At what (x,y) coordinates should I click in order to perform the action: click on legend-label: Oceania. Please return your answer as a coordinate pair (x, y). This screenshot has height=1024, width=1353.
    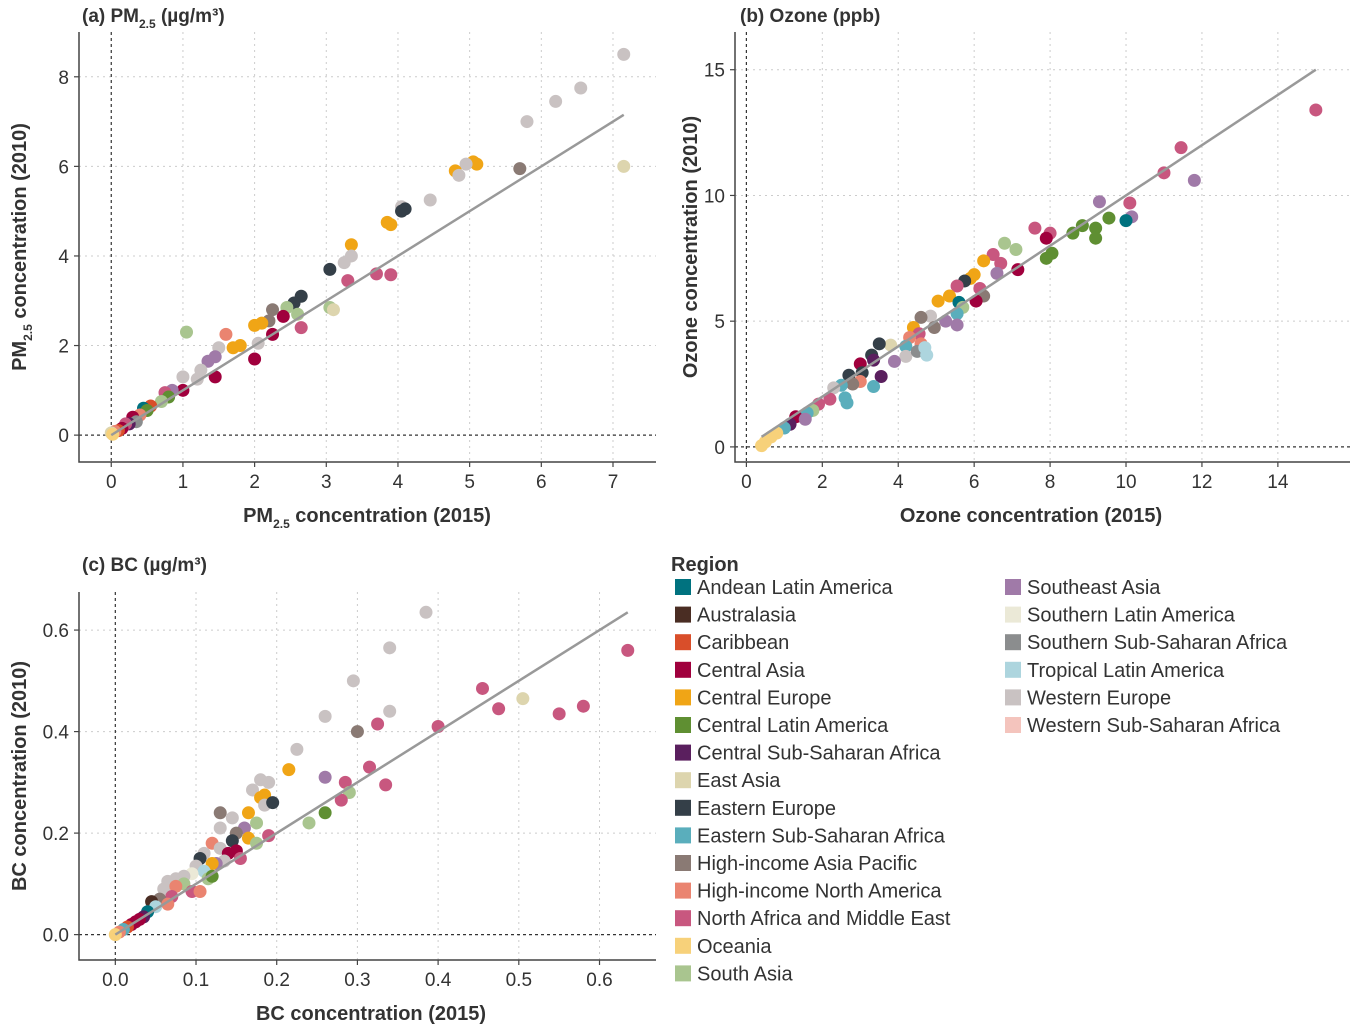
    Looking at the image, I should click on (734, 947).